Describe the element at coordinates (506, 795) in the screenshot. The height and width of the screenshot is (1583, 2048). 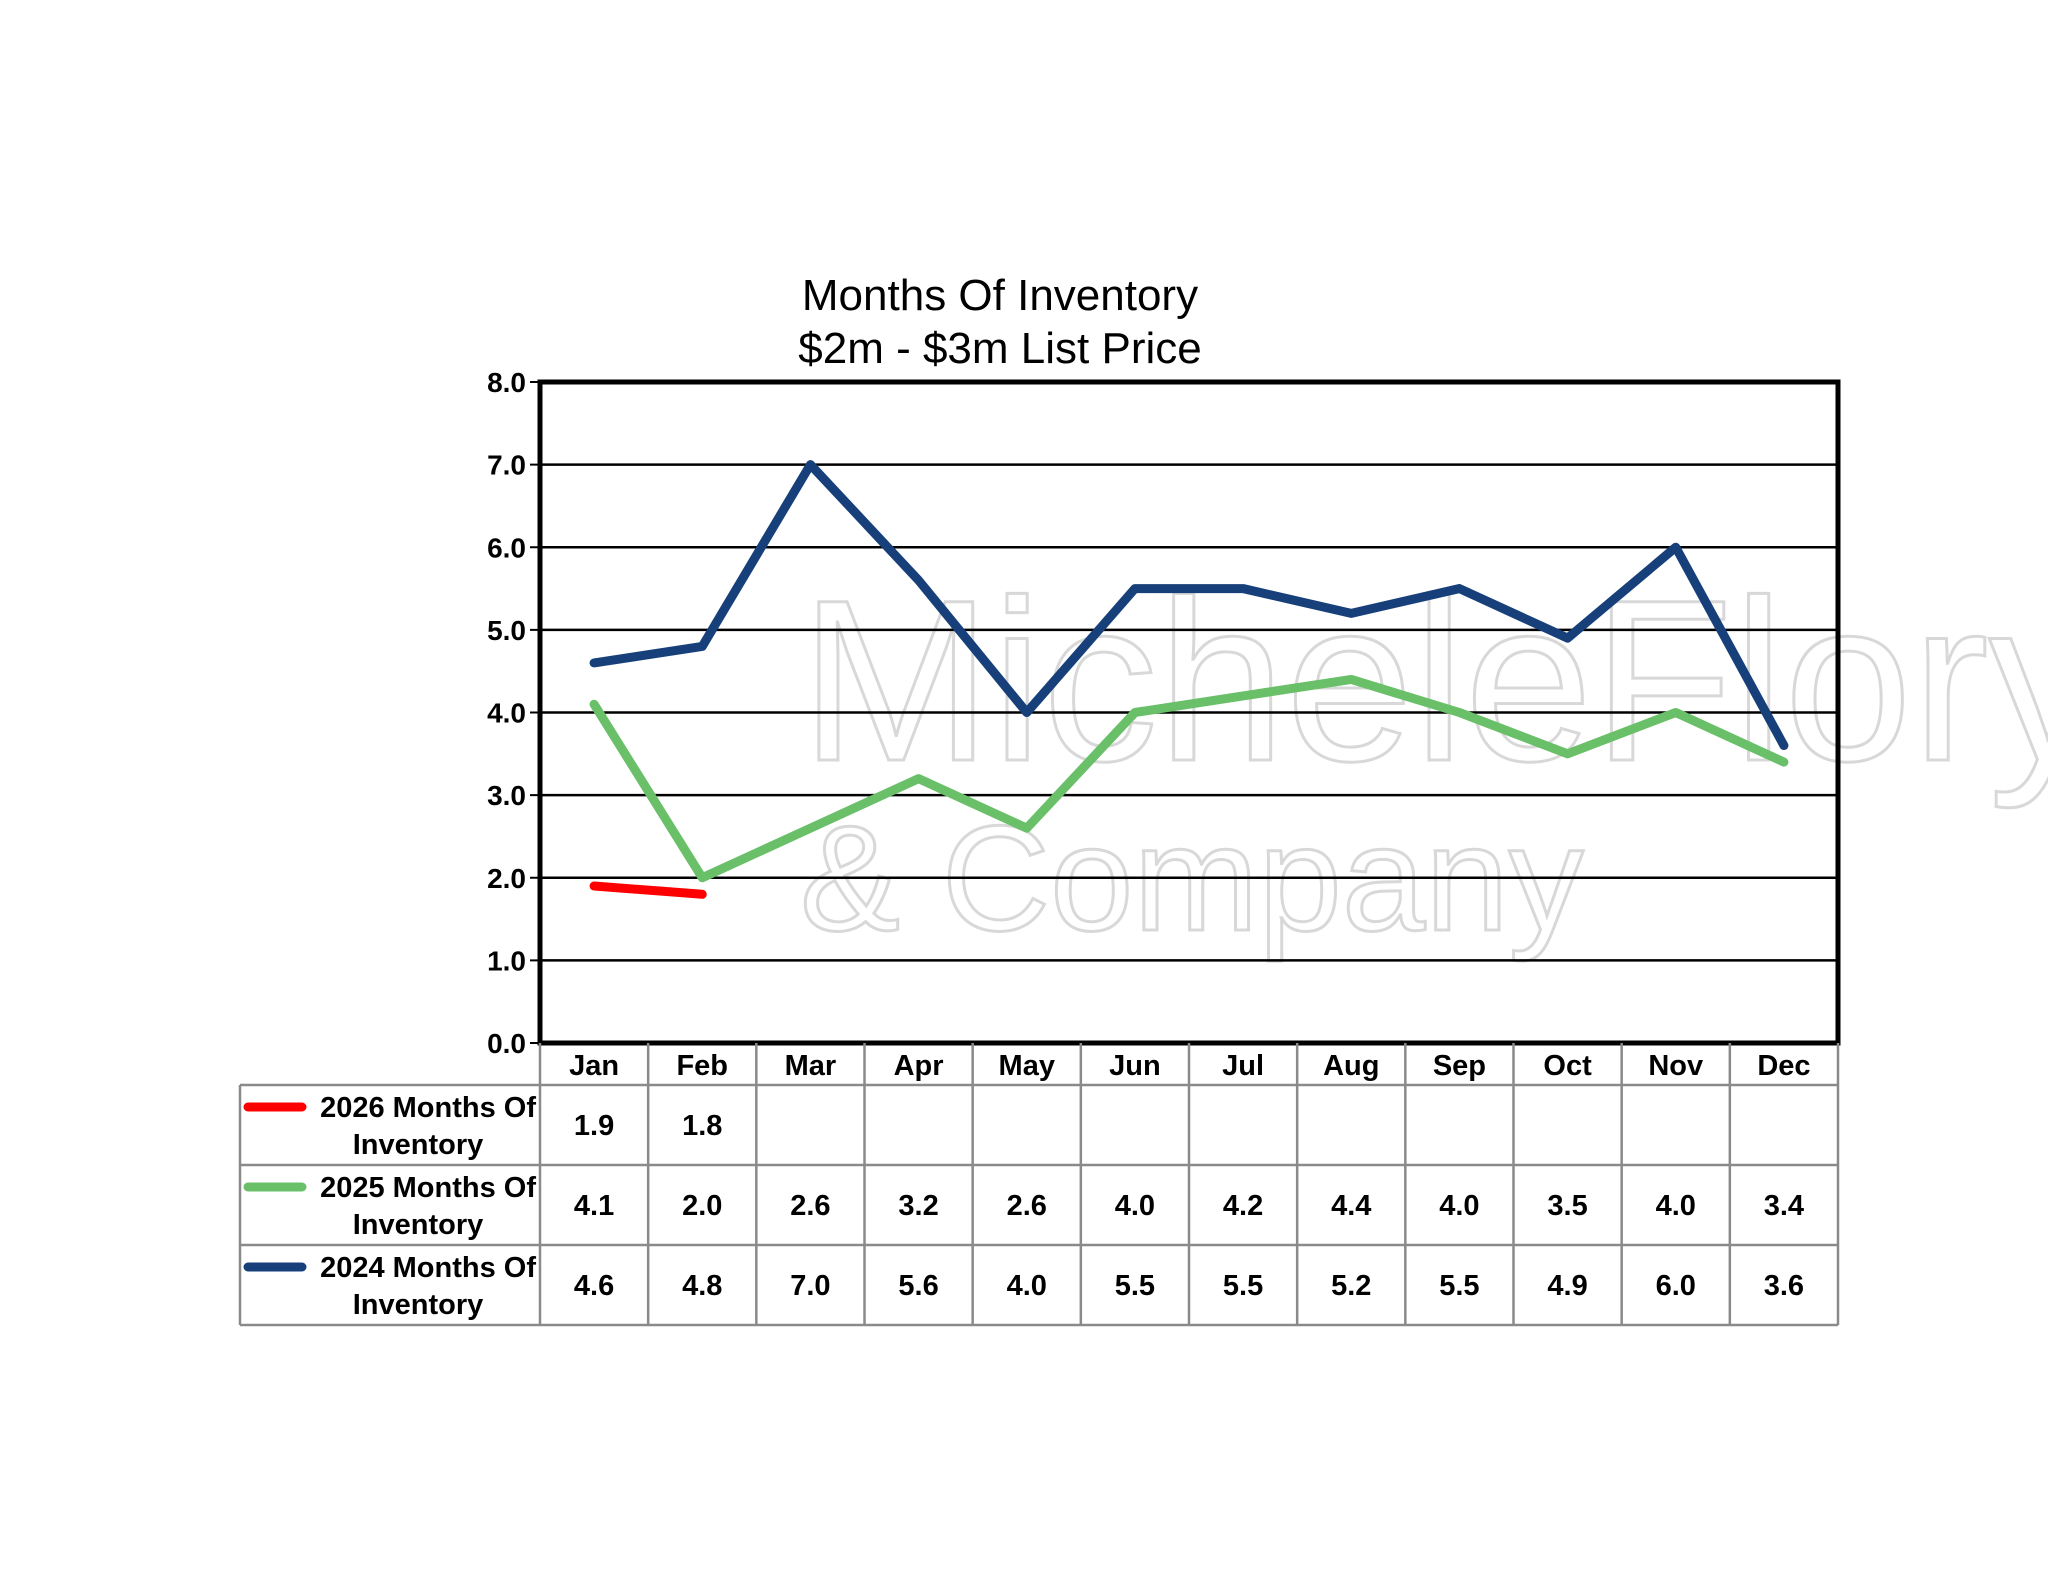
I see `y-tick-label: 3.0` at that location.